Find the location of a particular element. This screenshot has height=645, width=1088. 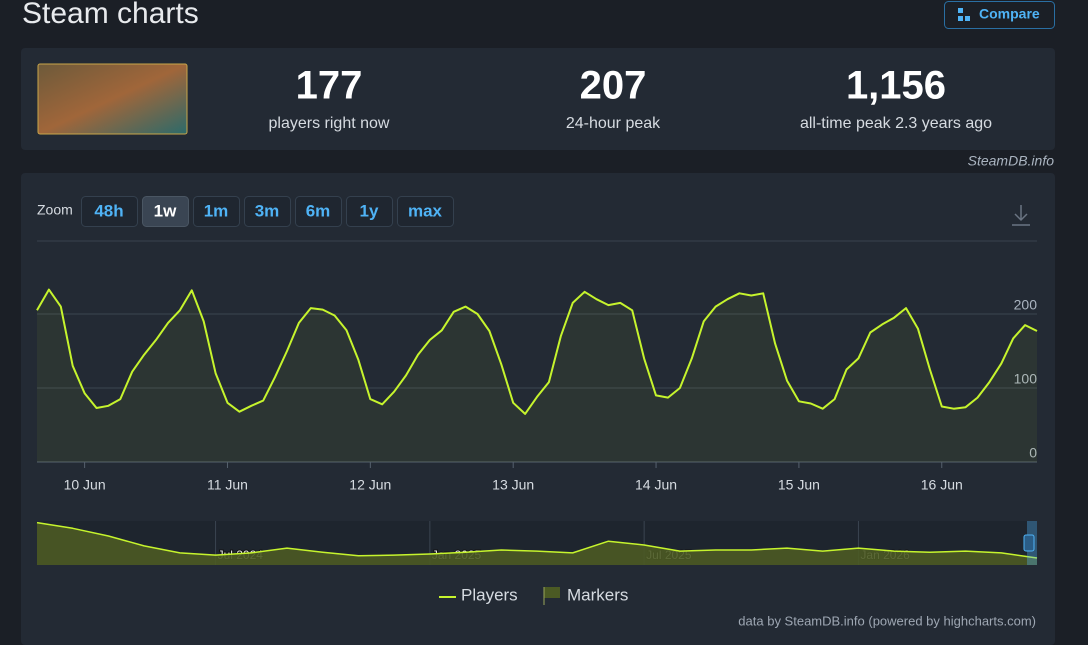

legend-label: Players is located at coordinates (489, 594).